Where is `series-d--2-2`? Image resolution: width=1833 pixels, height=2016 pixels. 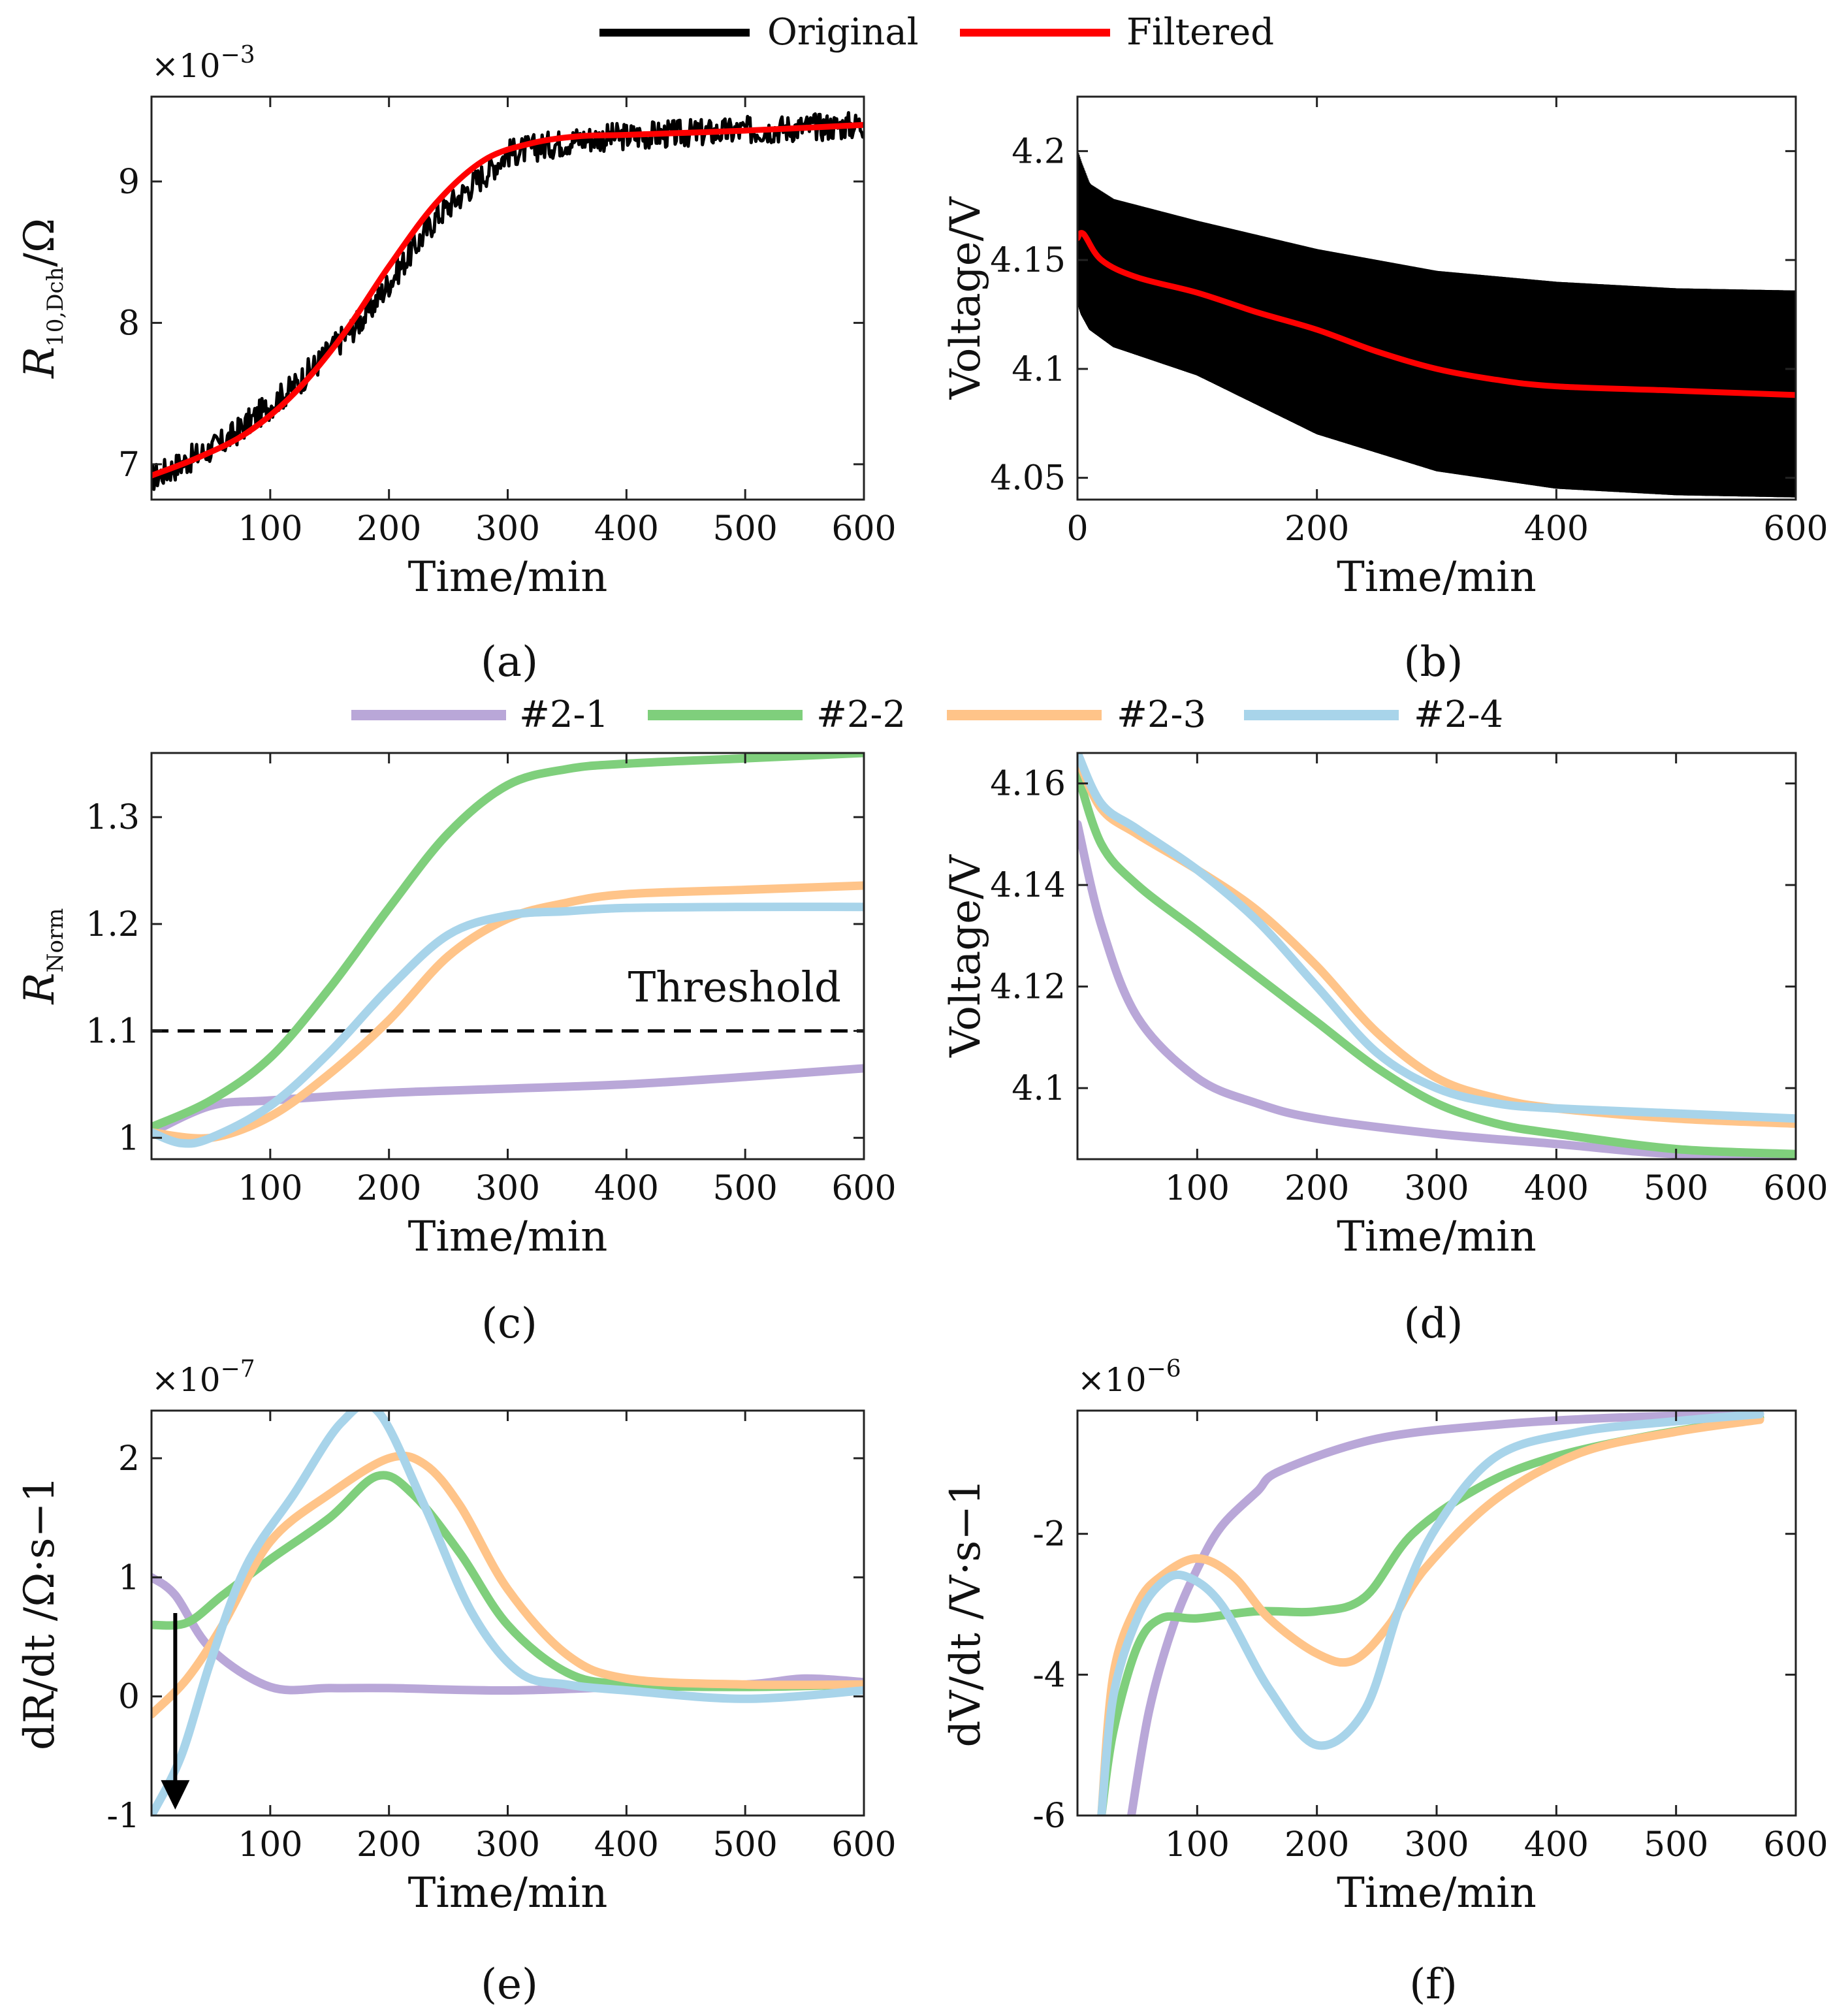 series-d--2-2 is located at coordinates (1436, 964).